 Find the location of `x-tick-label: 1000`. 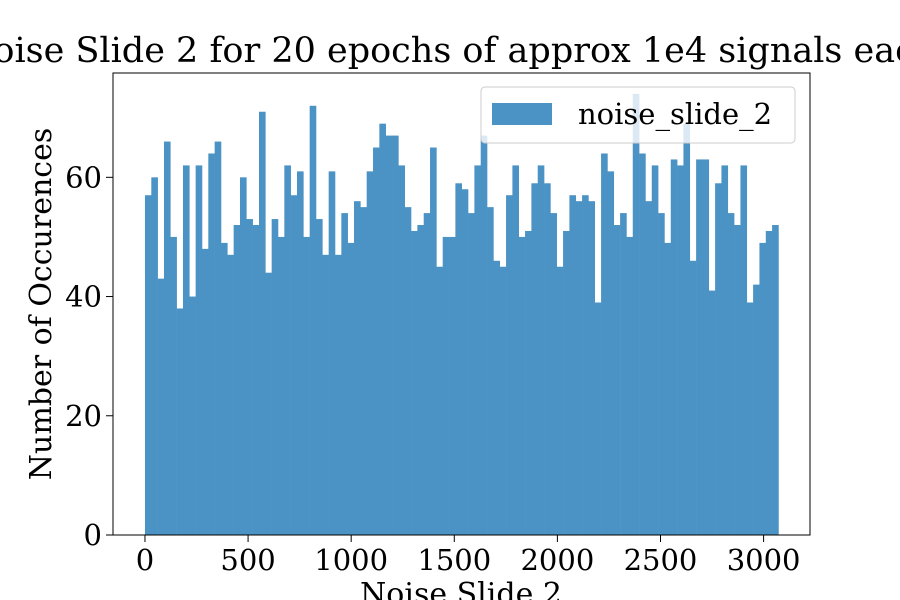

x-tick-label: 1000 is located at coordinates (351, 560).